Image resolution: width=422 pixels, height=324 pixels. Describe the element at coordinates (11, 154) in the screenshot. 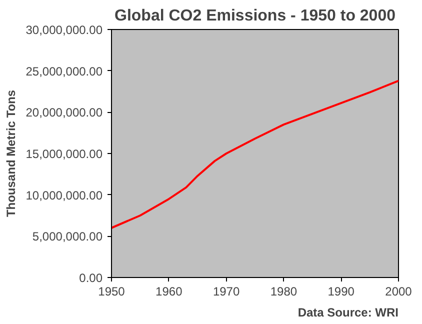

I see `y-axis-title: Thousand Metric Tons` at that location.